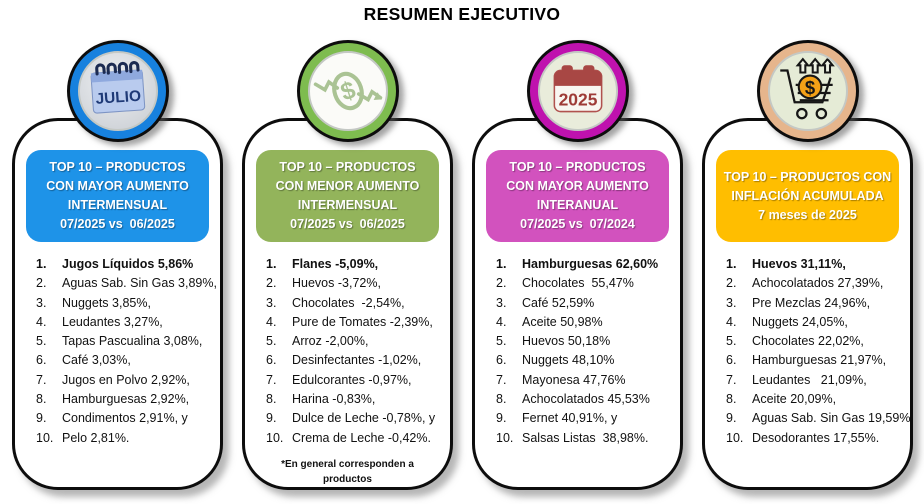 This screenshot has width=924, height=504. Describe the element at coordinates (816, 437) in the screenshot. I see `item-text: Desodorantes 17,55%.` at that location.